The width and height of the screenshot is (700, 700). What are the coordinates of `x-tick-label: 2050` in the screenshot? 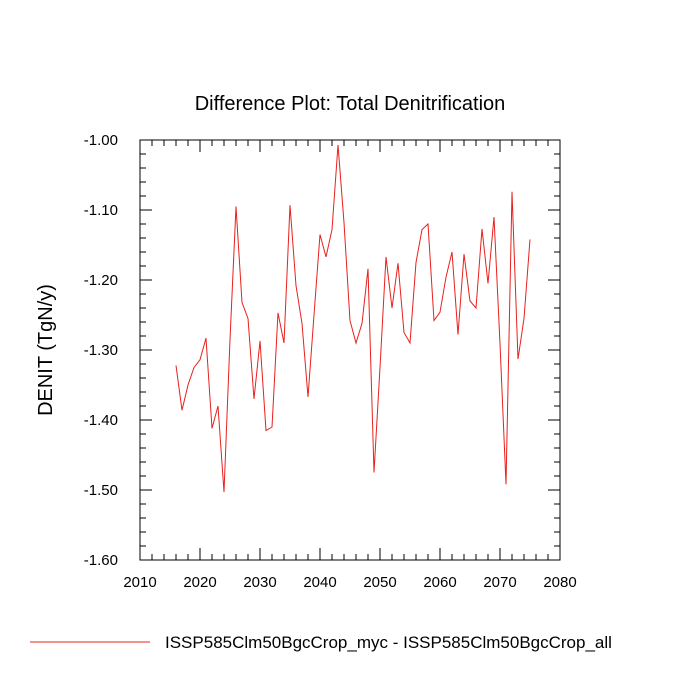 It's located at (379, 582).